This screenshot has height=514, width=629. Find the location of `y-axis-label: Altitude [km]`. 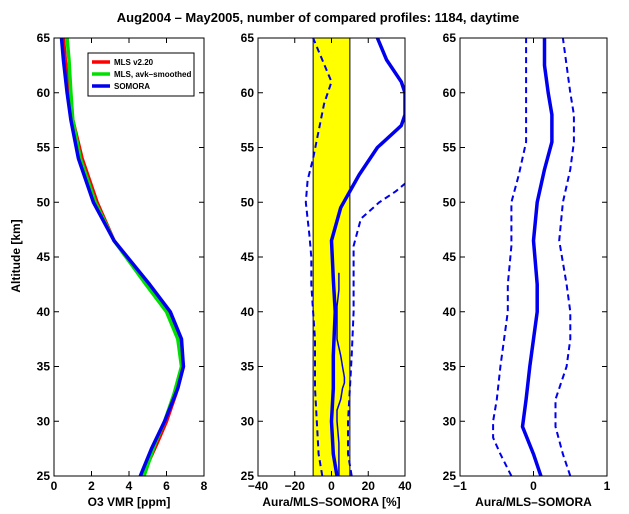

y-axis-label: Altitude [km] is located at coordinates (16, 255).